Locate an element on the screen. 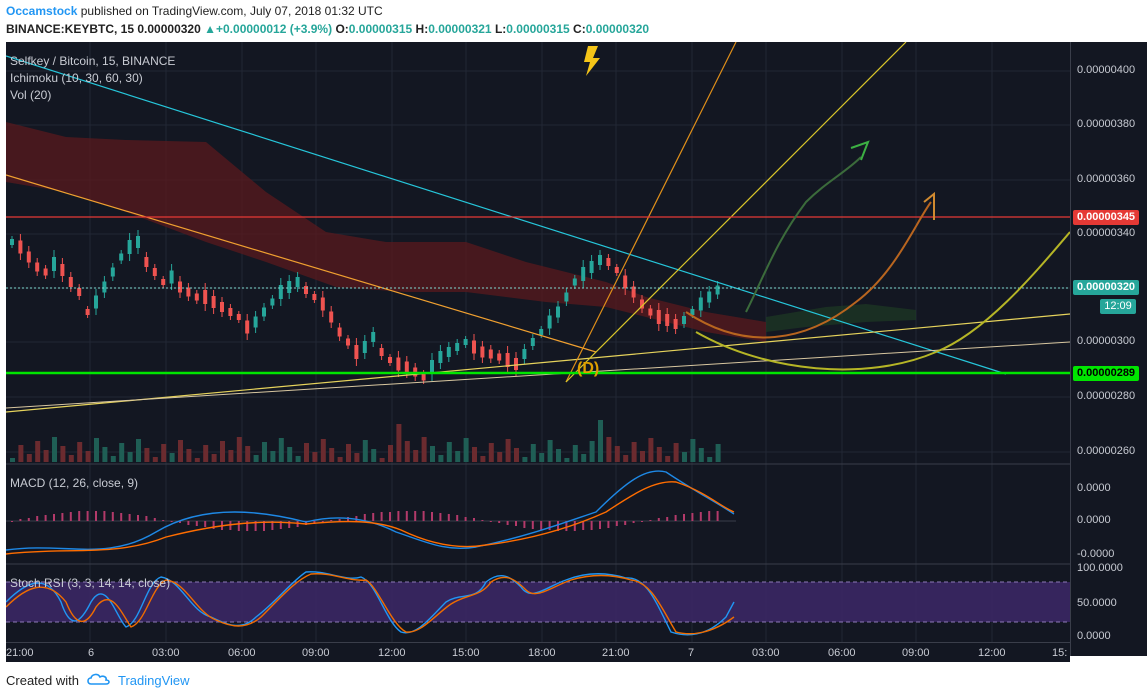 This screenshot has height=698, width=1147. author-link: Occamstock is located at coordinates (42, 11).